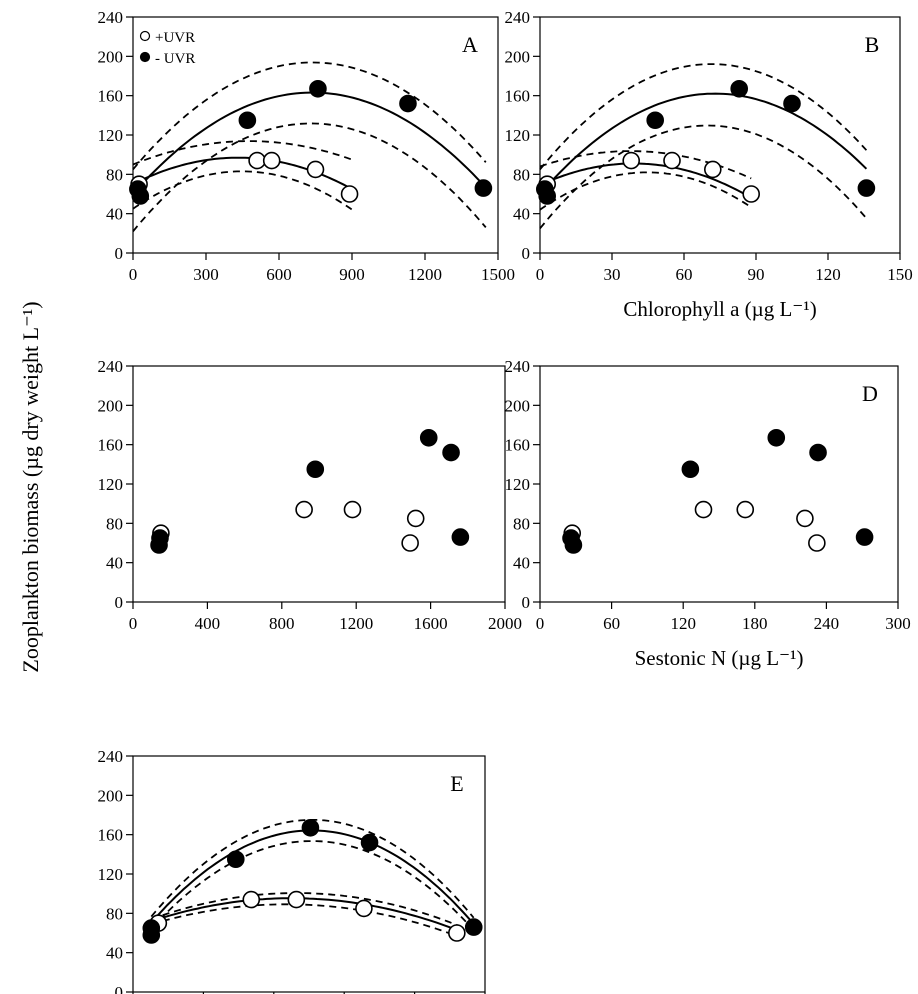  Describe the element at coordinates (719, 309) in the screenshot. I see `x-axis-label: Chlorophyll a (µg L⁻¹)` at that location.